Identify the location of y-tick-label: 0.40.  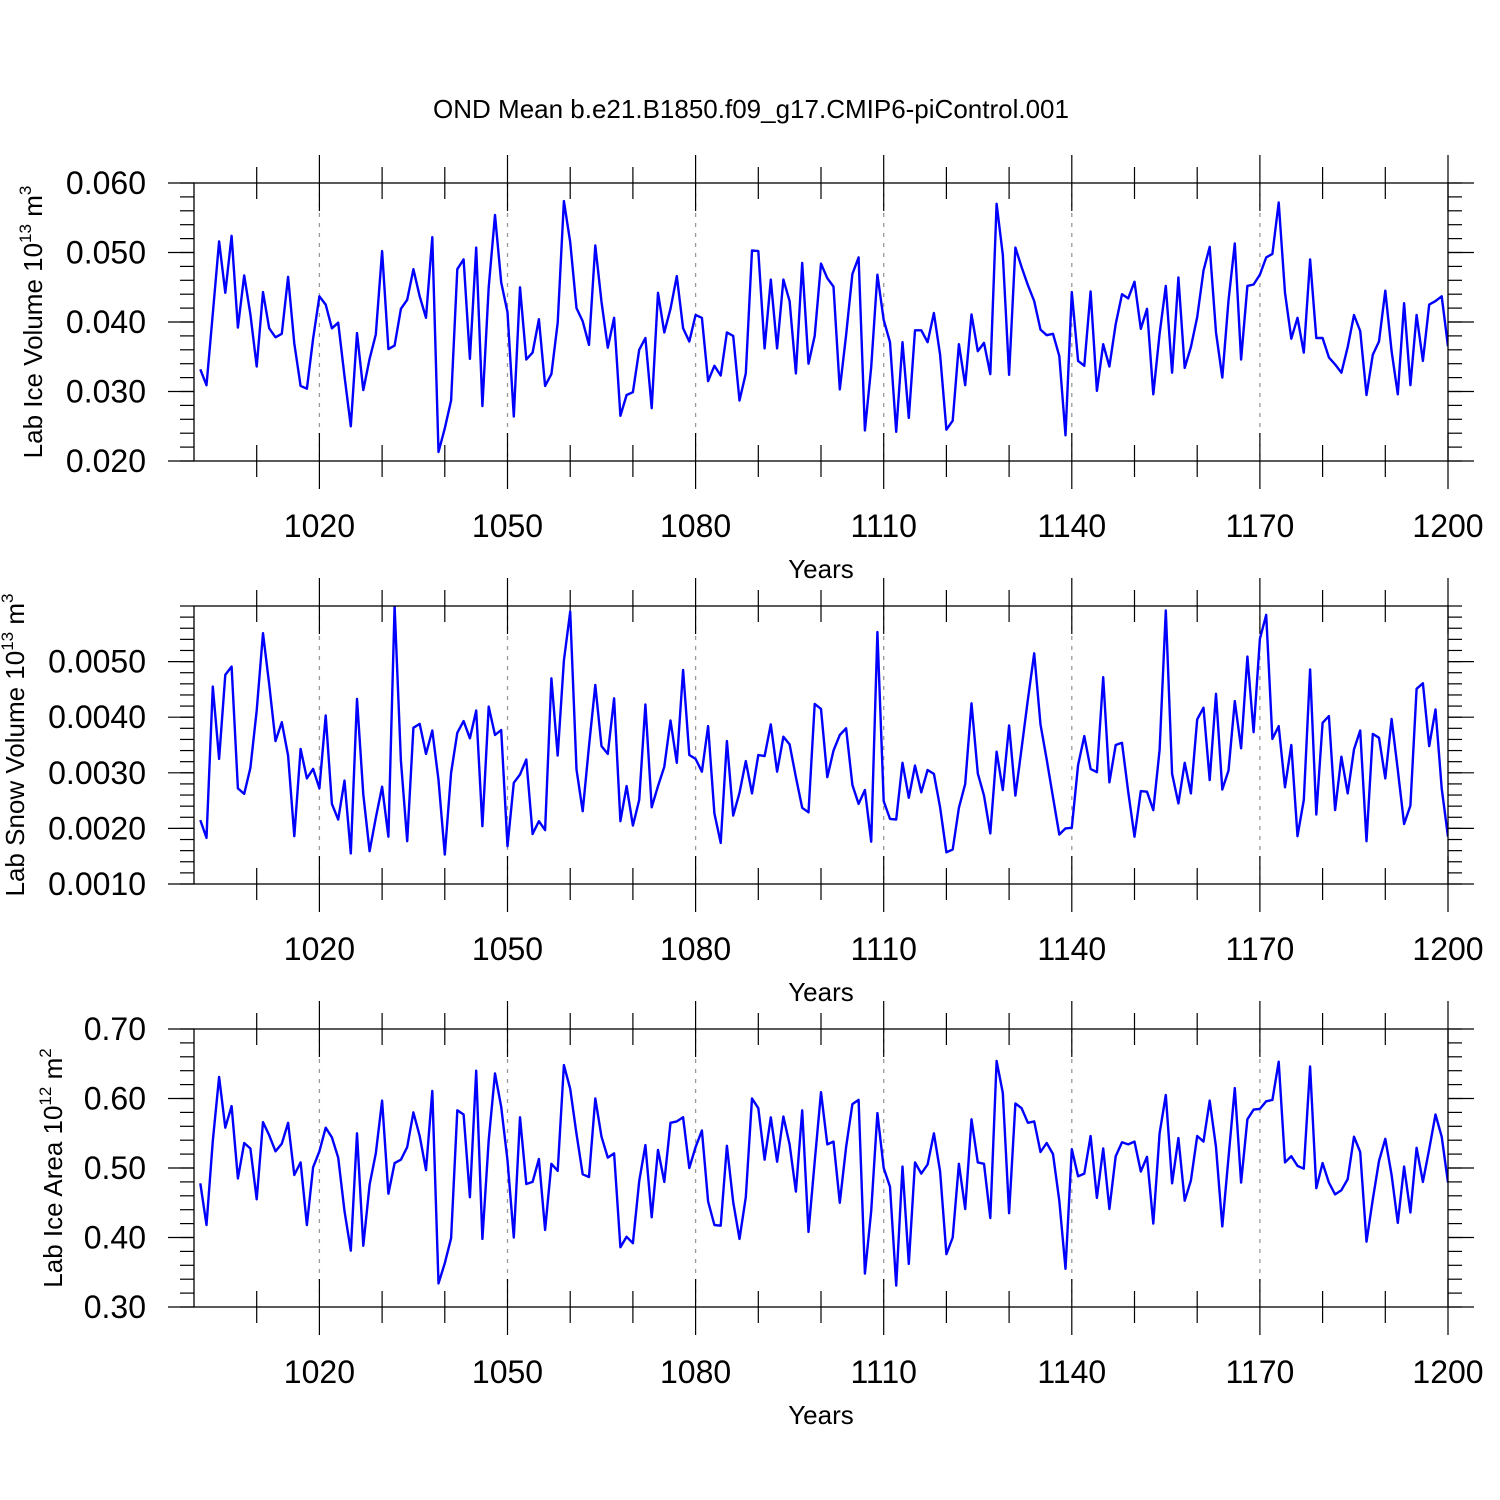
(115, 1238).